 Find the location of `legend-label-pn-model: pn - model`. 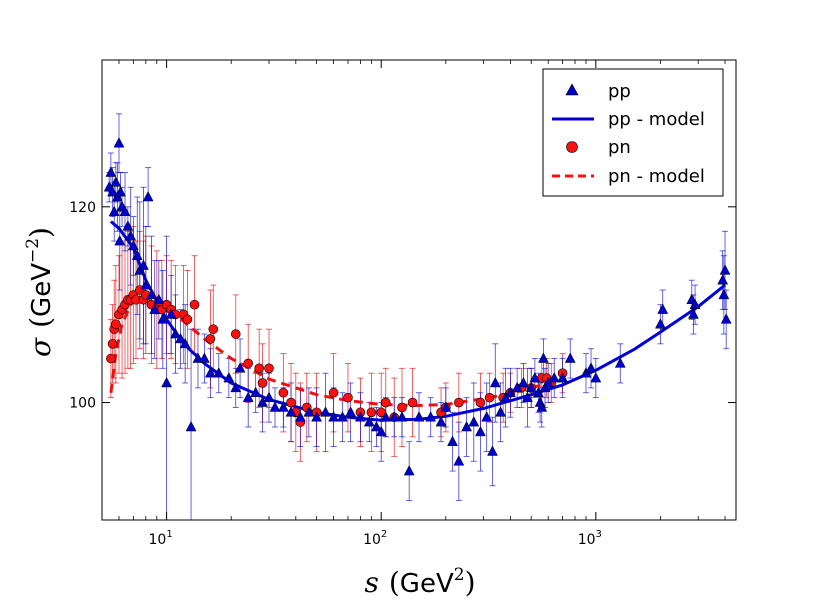

legend-label-pn-model: pn - model is located at coordinates (656, 176).